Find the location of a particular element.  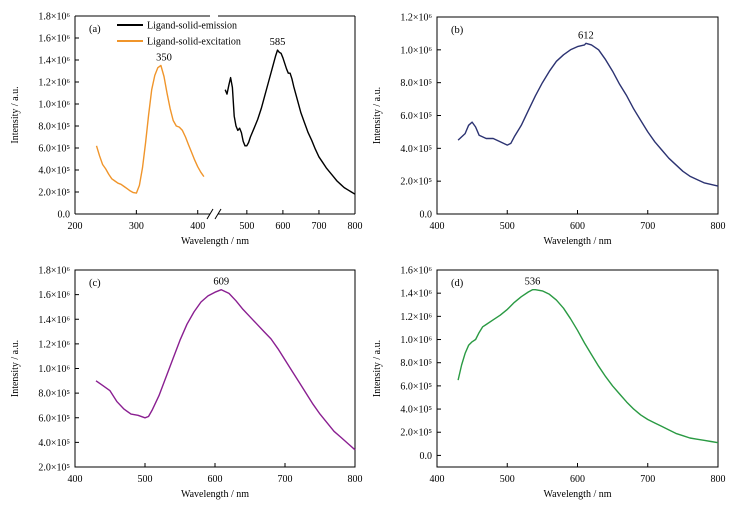

peak-label: 350 is located at coordinates (164, 58).